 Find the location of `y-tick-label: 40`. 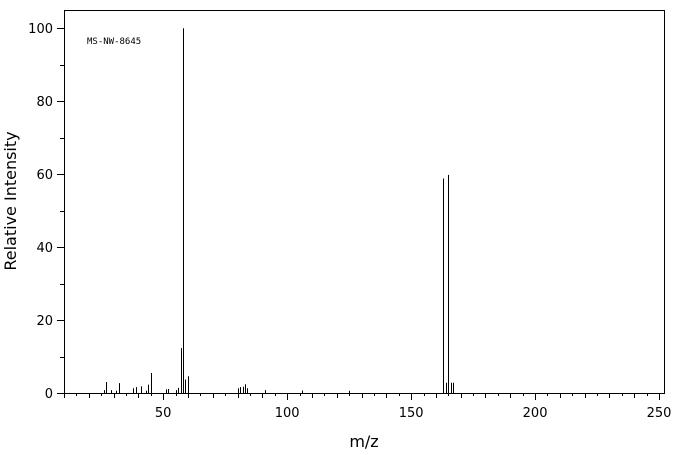

y-tick-label: 40 is located at coordinates (44, 248).